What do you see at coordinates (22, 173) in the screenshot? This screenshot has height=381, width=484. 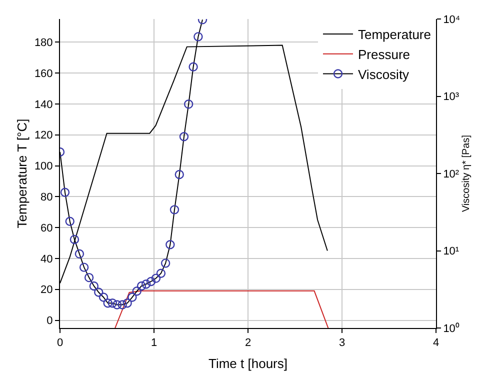 I see `y-axis-title: Temperature T [°C]` at bounding box center [22, 173].